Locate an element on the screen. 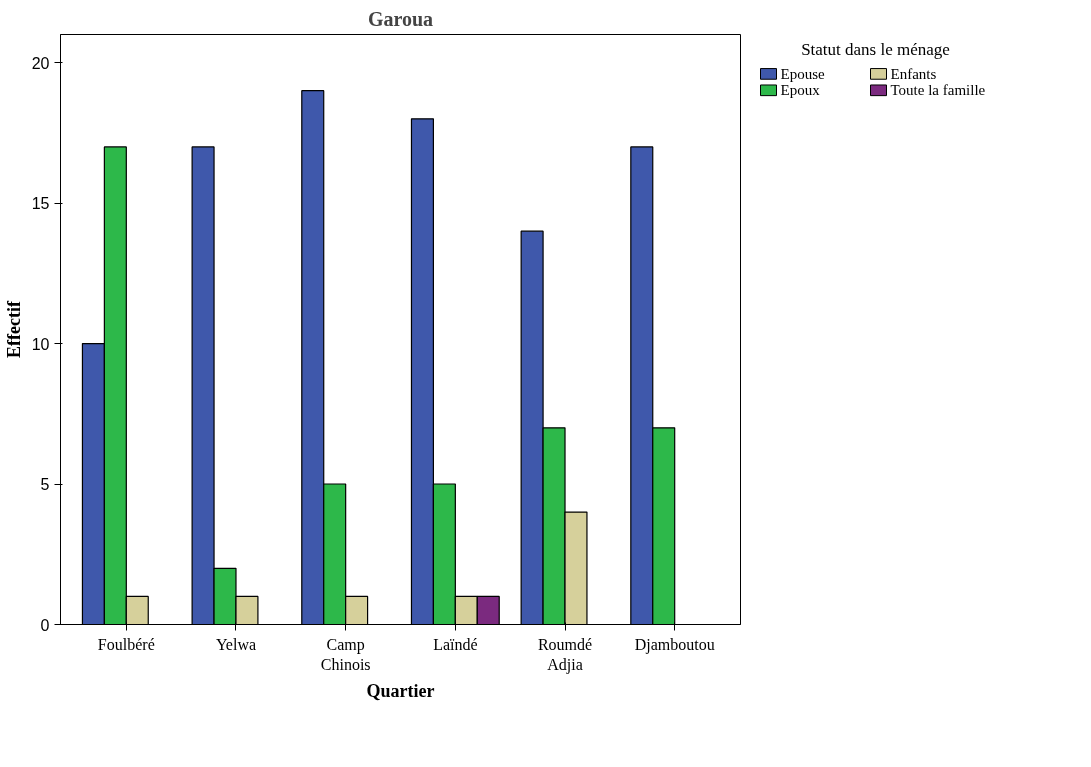 Image resolution: width=1091 pixels, height=767 pixels. legend-label: Enfants is located at coordinates (913, 73).